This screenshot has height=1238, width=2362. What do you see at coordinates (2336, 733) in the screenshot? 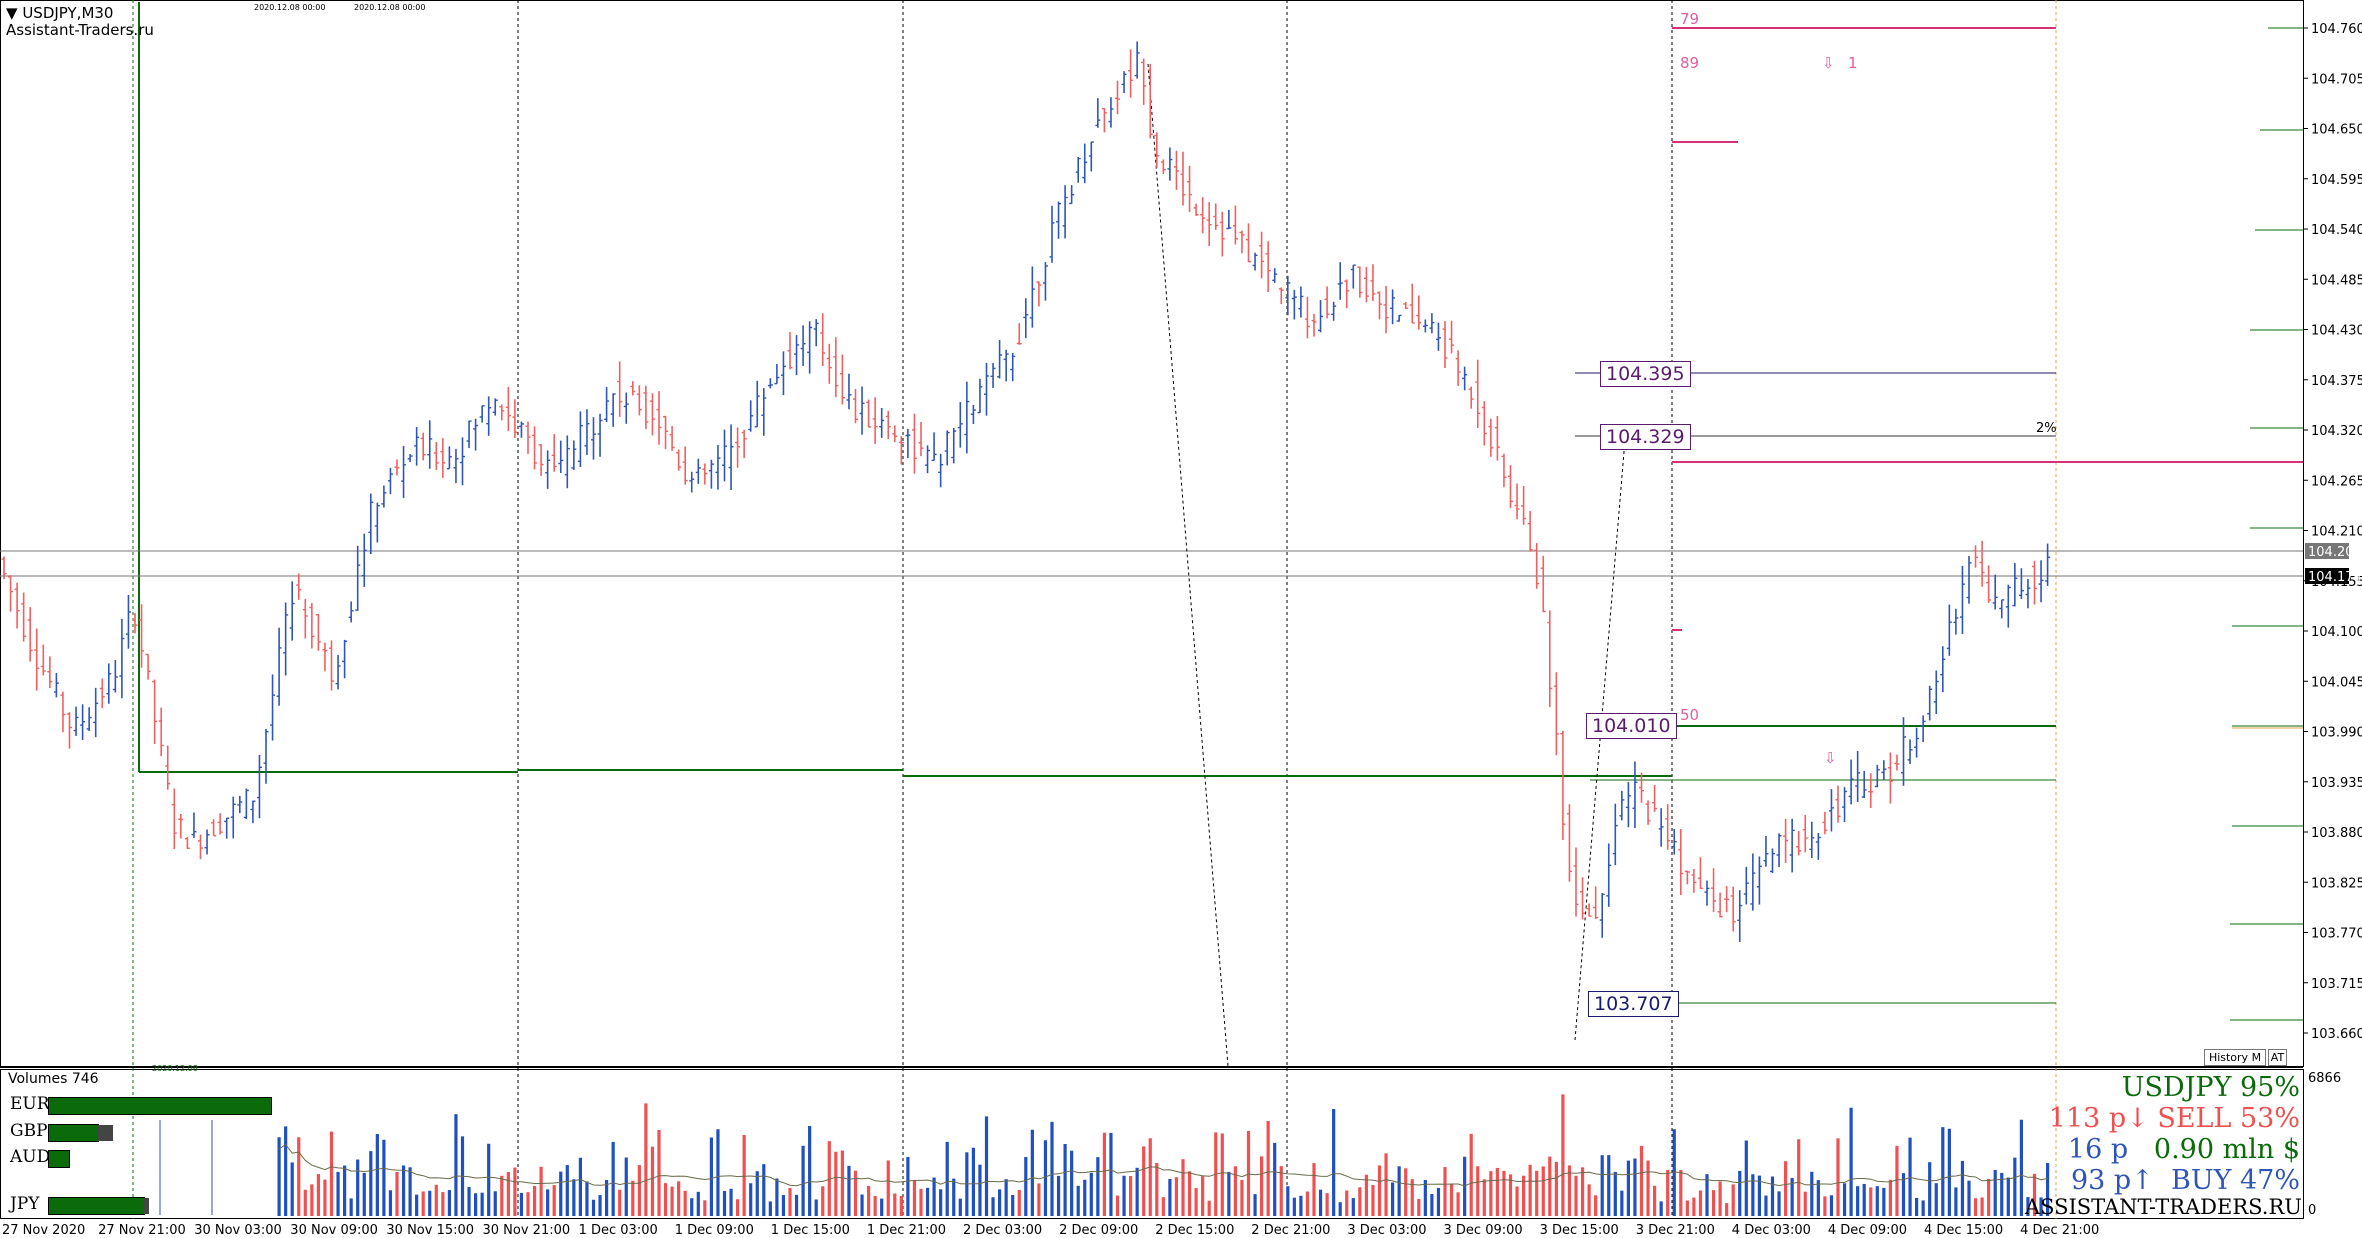
I see `price-tick-label: 103.990` at bounding box center [2336, 733].